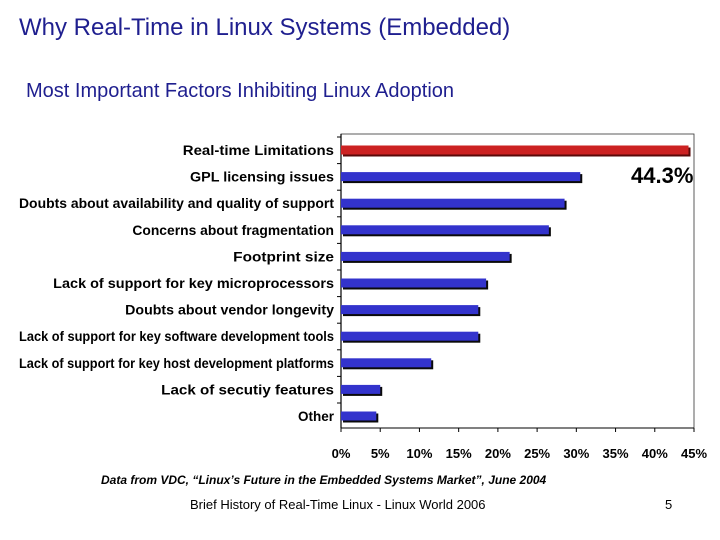  I want to click on category-label: GPL licensing issues, so click(262, 177).